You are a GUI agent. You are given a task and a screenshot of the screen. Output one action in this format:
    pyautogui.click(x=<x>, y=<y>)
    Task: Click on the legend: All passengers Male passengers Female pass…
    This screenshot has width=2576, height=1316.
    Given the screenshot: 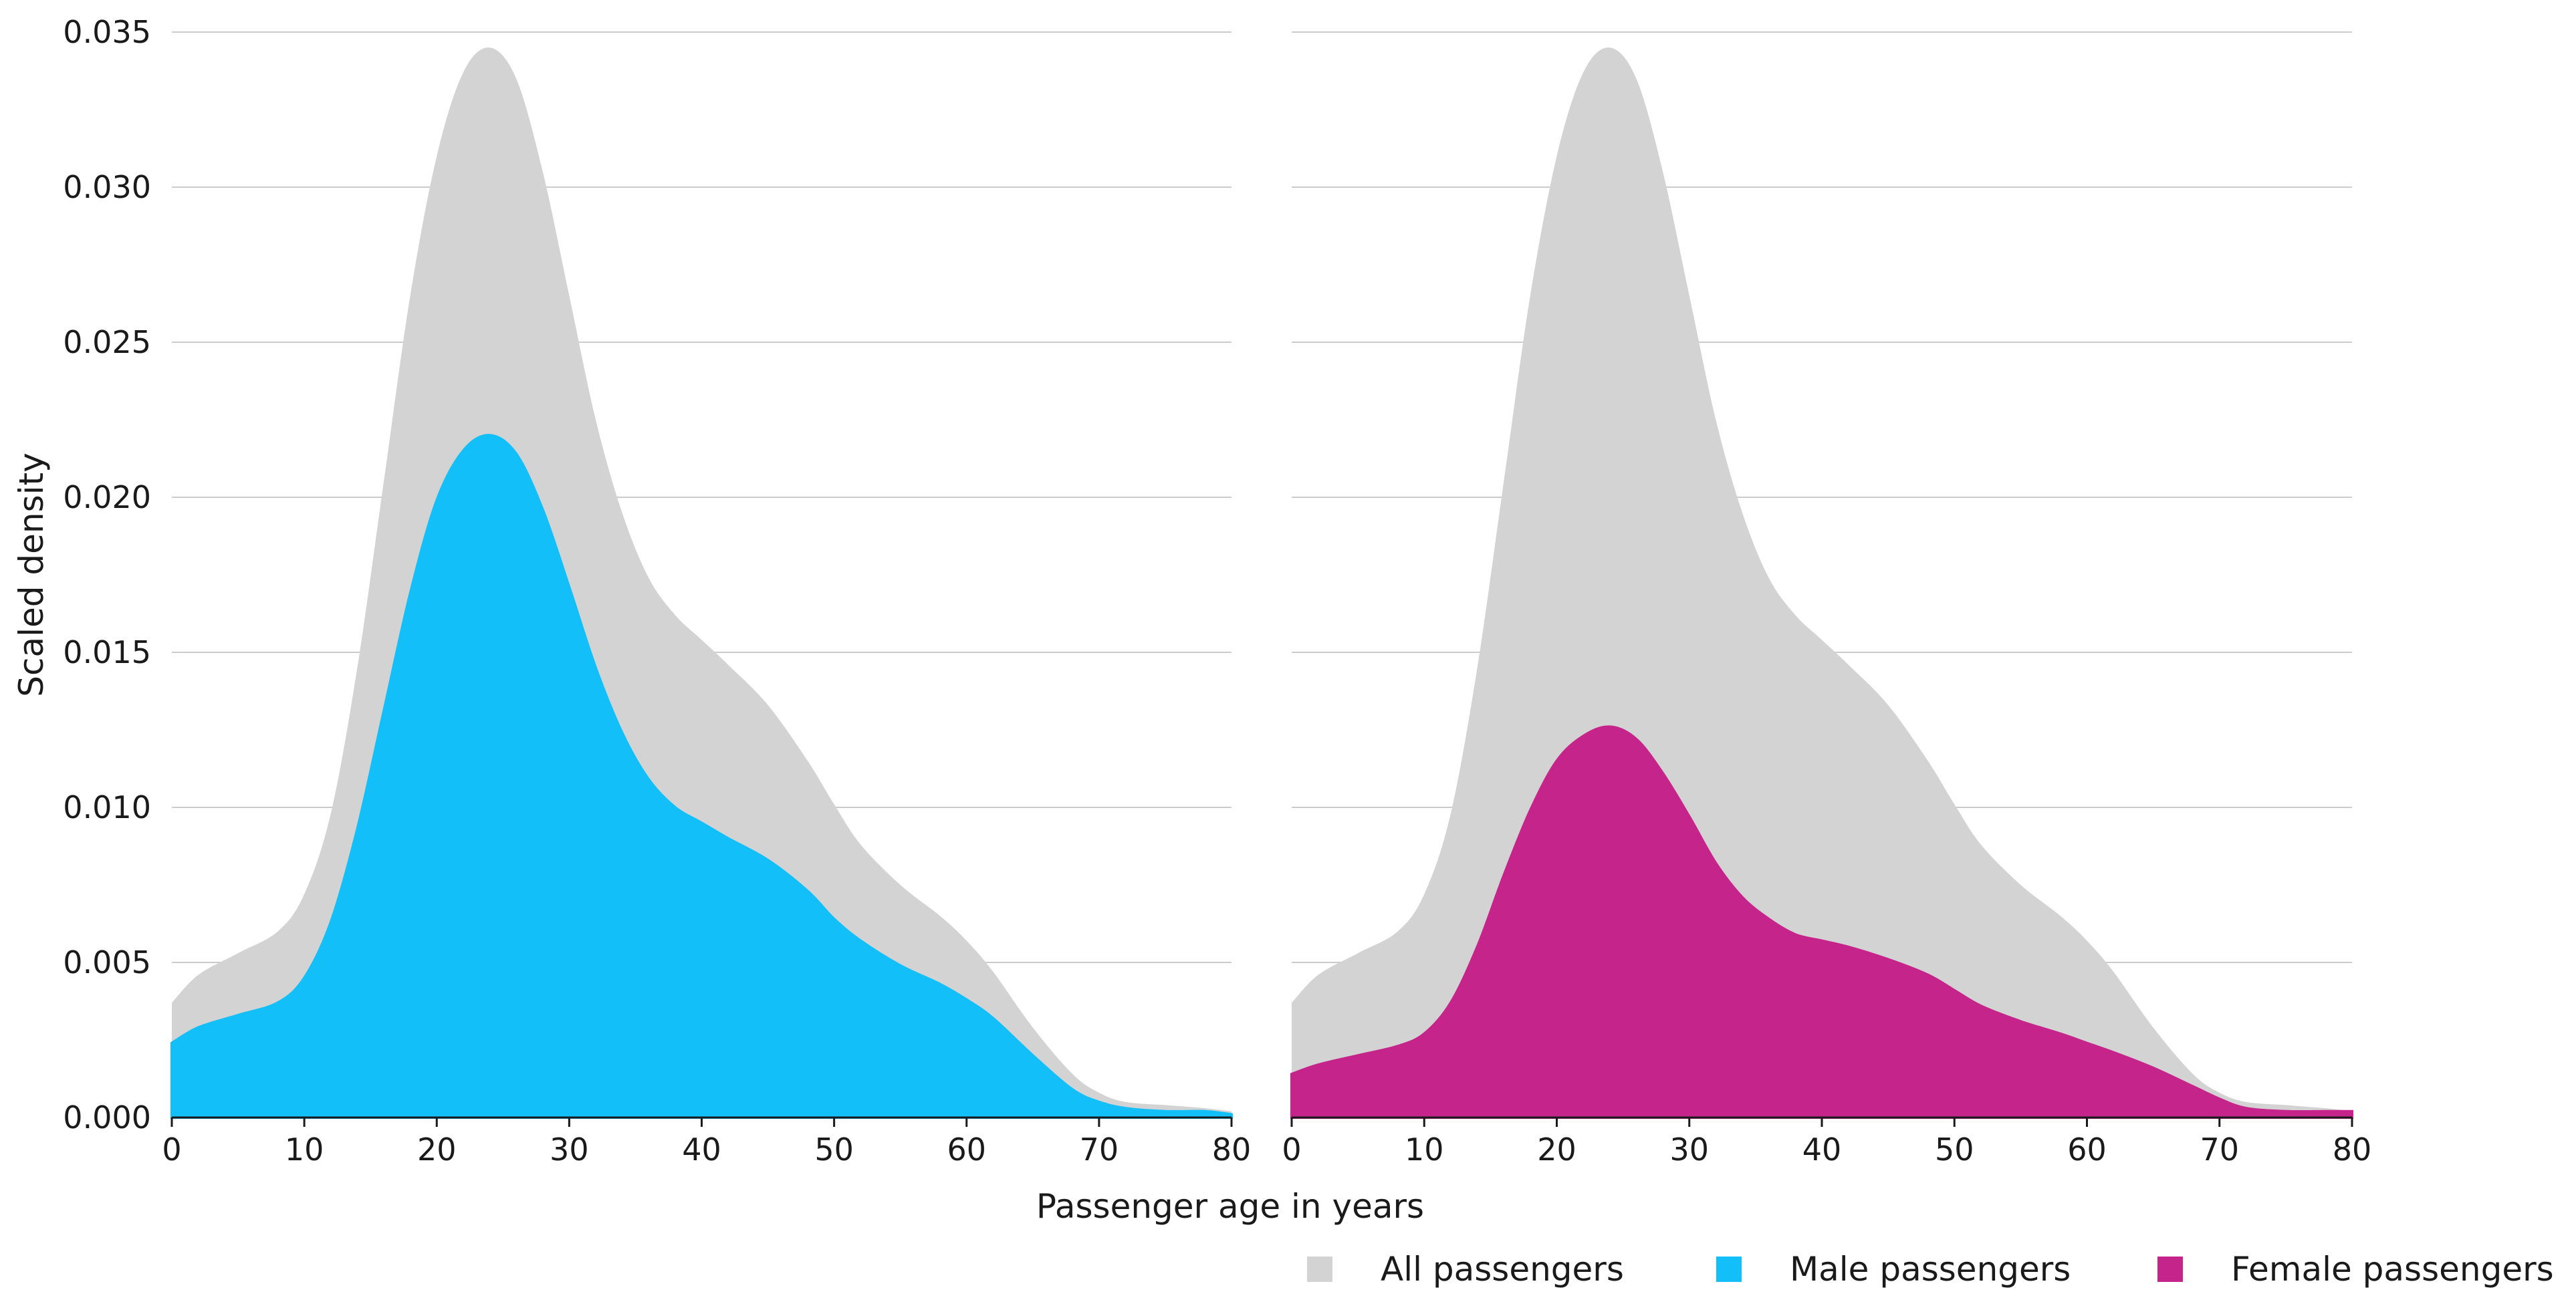 What is the action you would take?
    pyautogui.click(x=1930, y=1269)
    